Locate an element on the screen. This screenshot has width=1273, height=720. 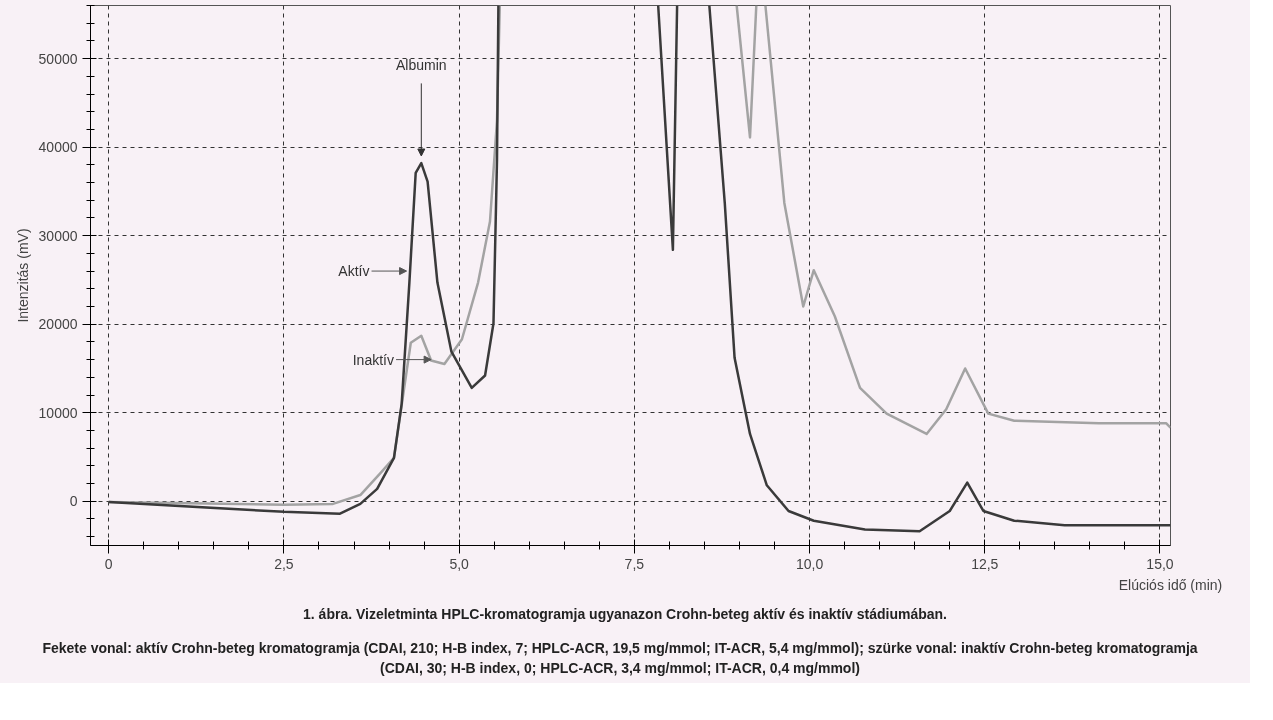
y-tick-label: 30000 is located at coordinates (58, 235).